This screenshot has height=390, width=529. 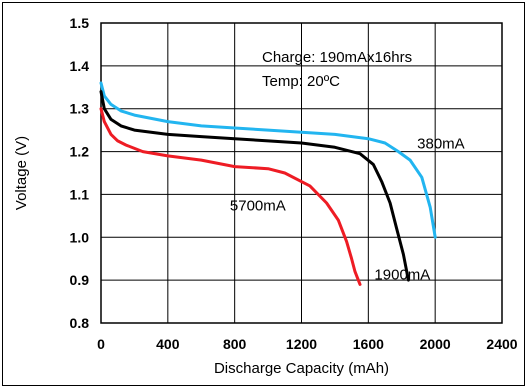 What do you see at coordinates (80, 237) in the screenshot?
I see `y-tick-label: 1.0` at bounding box center [80, 237].